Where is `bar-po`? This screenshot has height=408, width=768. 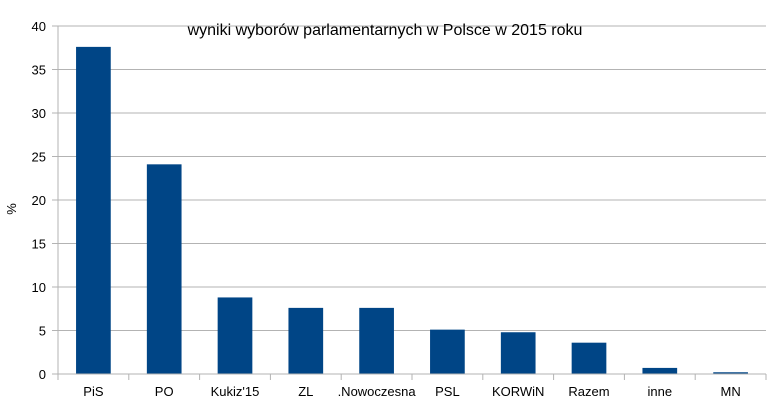 bar-po is located at coordinates (164, 269).